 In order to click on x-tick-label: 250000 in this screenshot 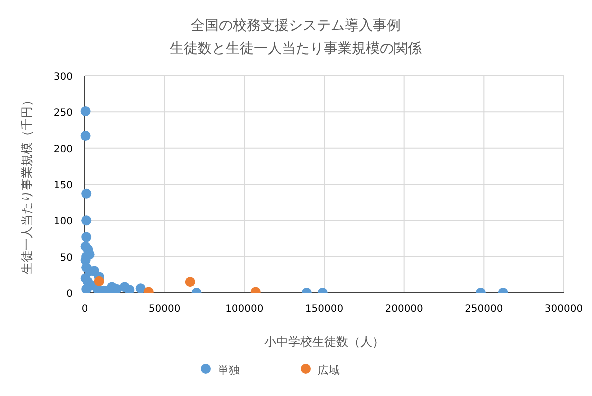, I will do `click(484, 309)`.